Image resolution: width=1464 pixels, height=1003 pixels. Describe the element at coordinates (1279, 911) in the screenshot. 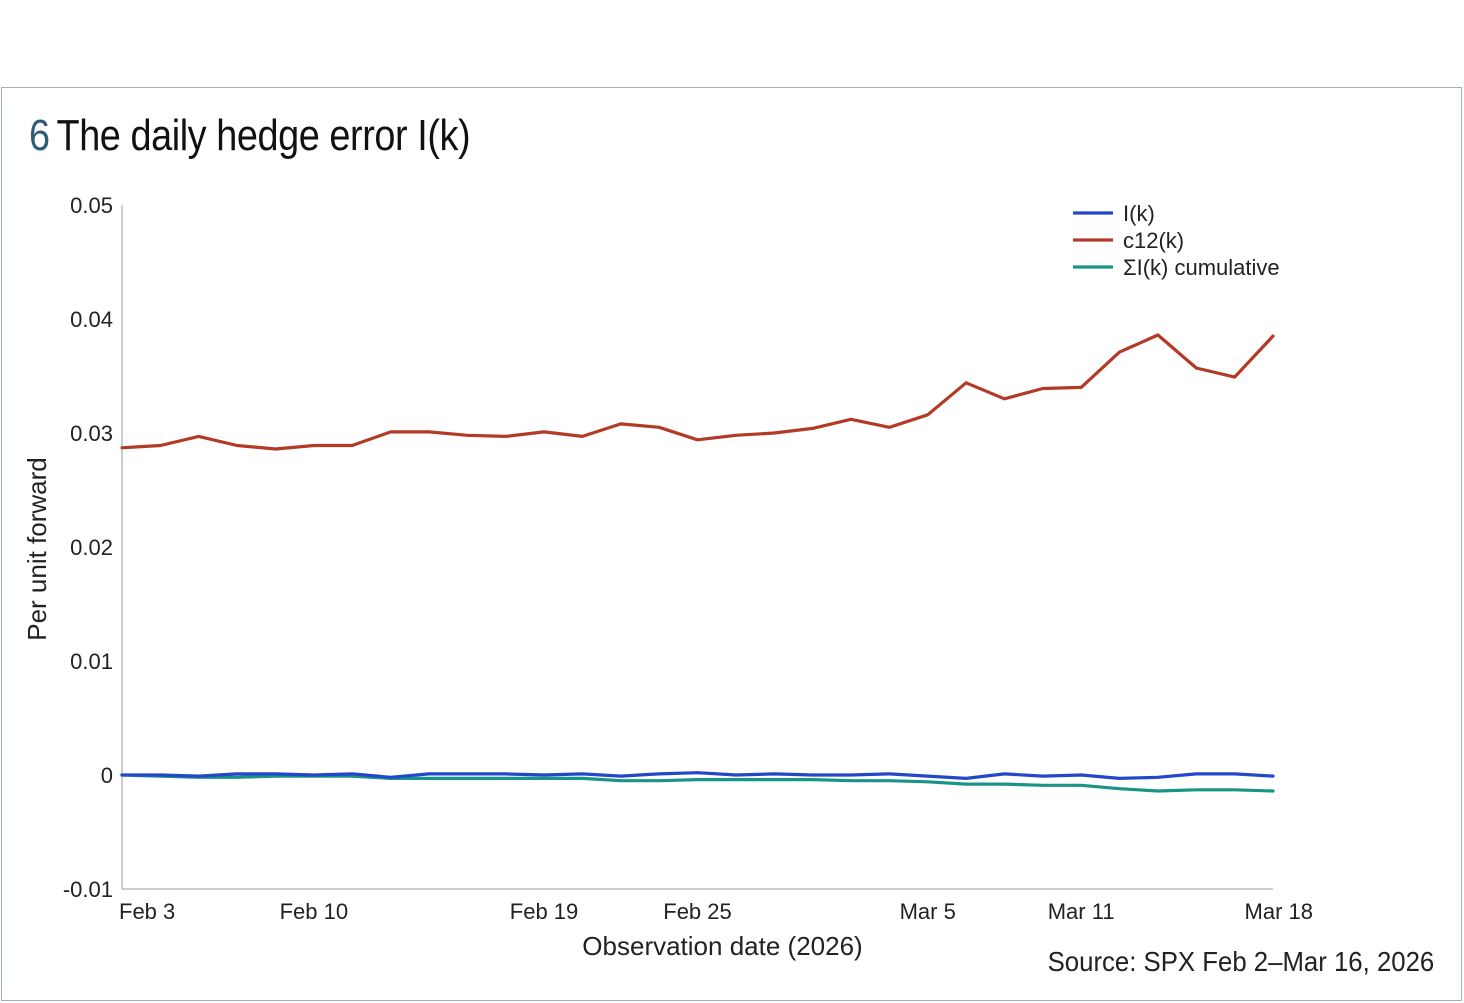

I see `x-tick-label: Mar 18` at that location.